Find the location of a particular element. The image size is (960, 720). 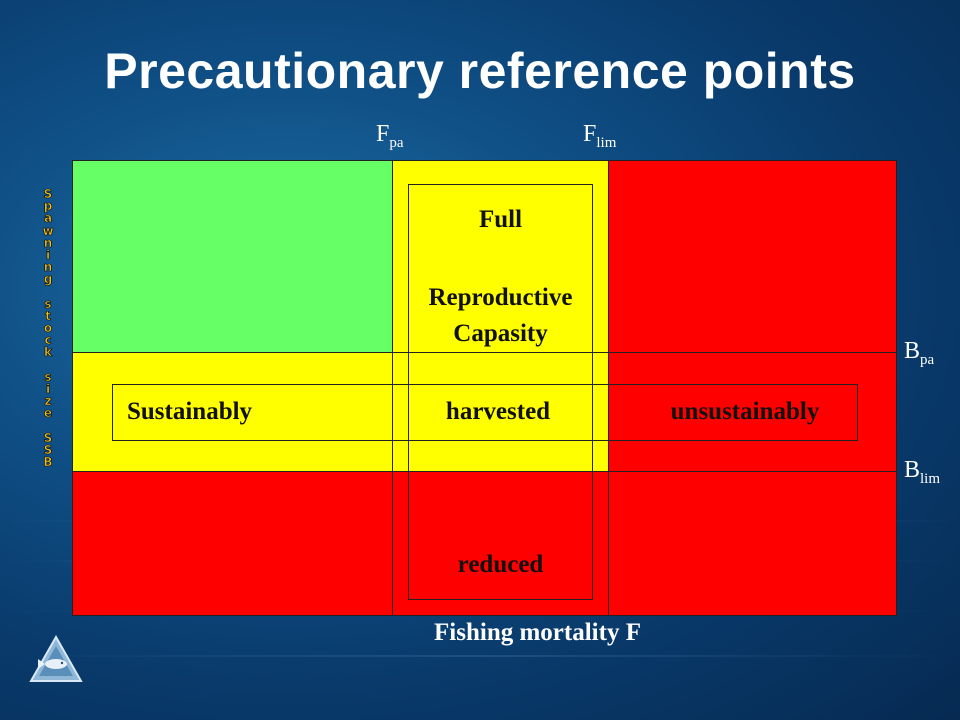

b-lim-label: Blim is located at coordinates (922, 472).